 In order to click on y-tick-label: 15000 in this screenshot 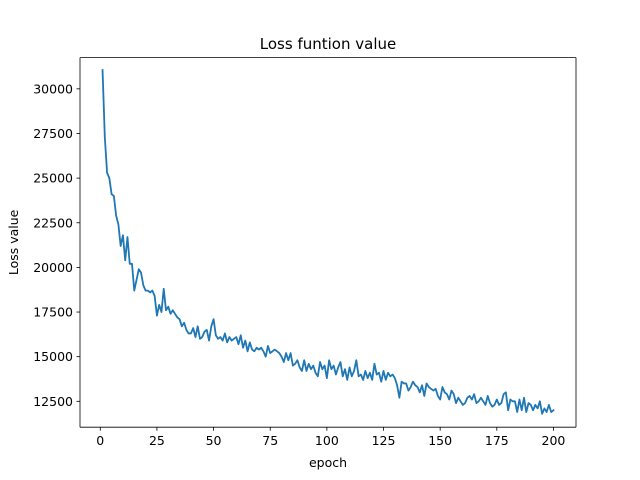, I will do `click(53, 356)`.